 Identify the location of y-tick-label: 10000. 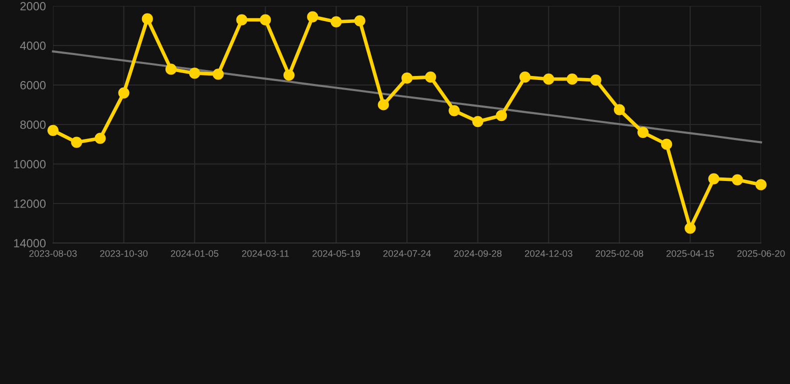
(30, 164).